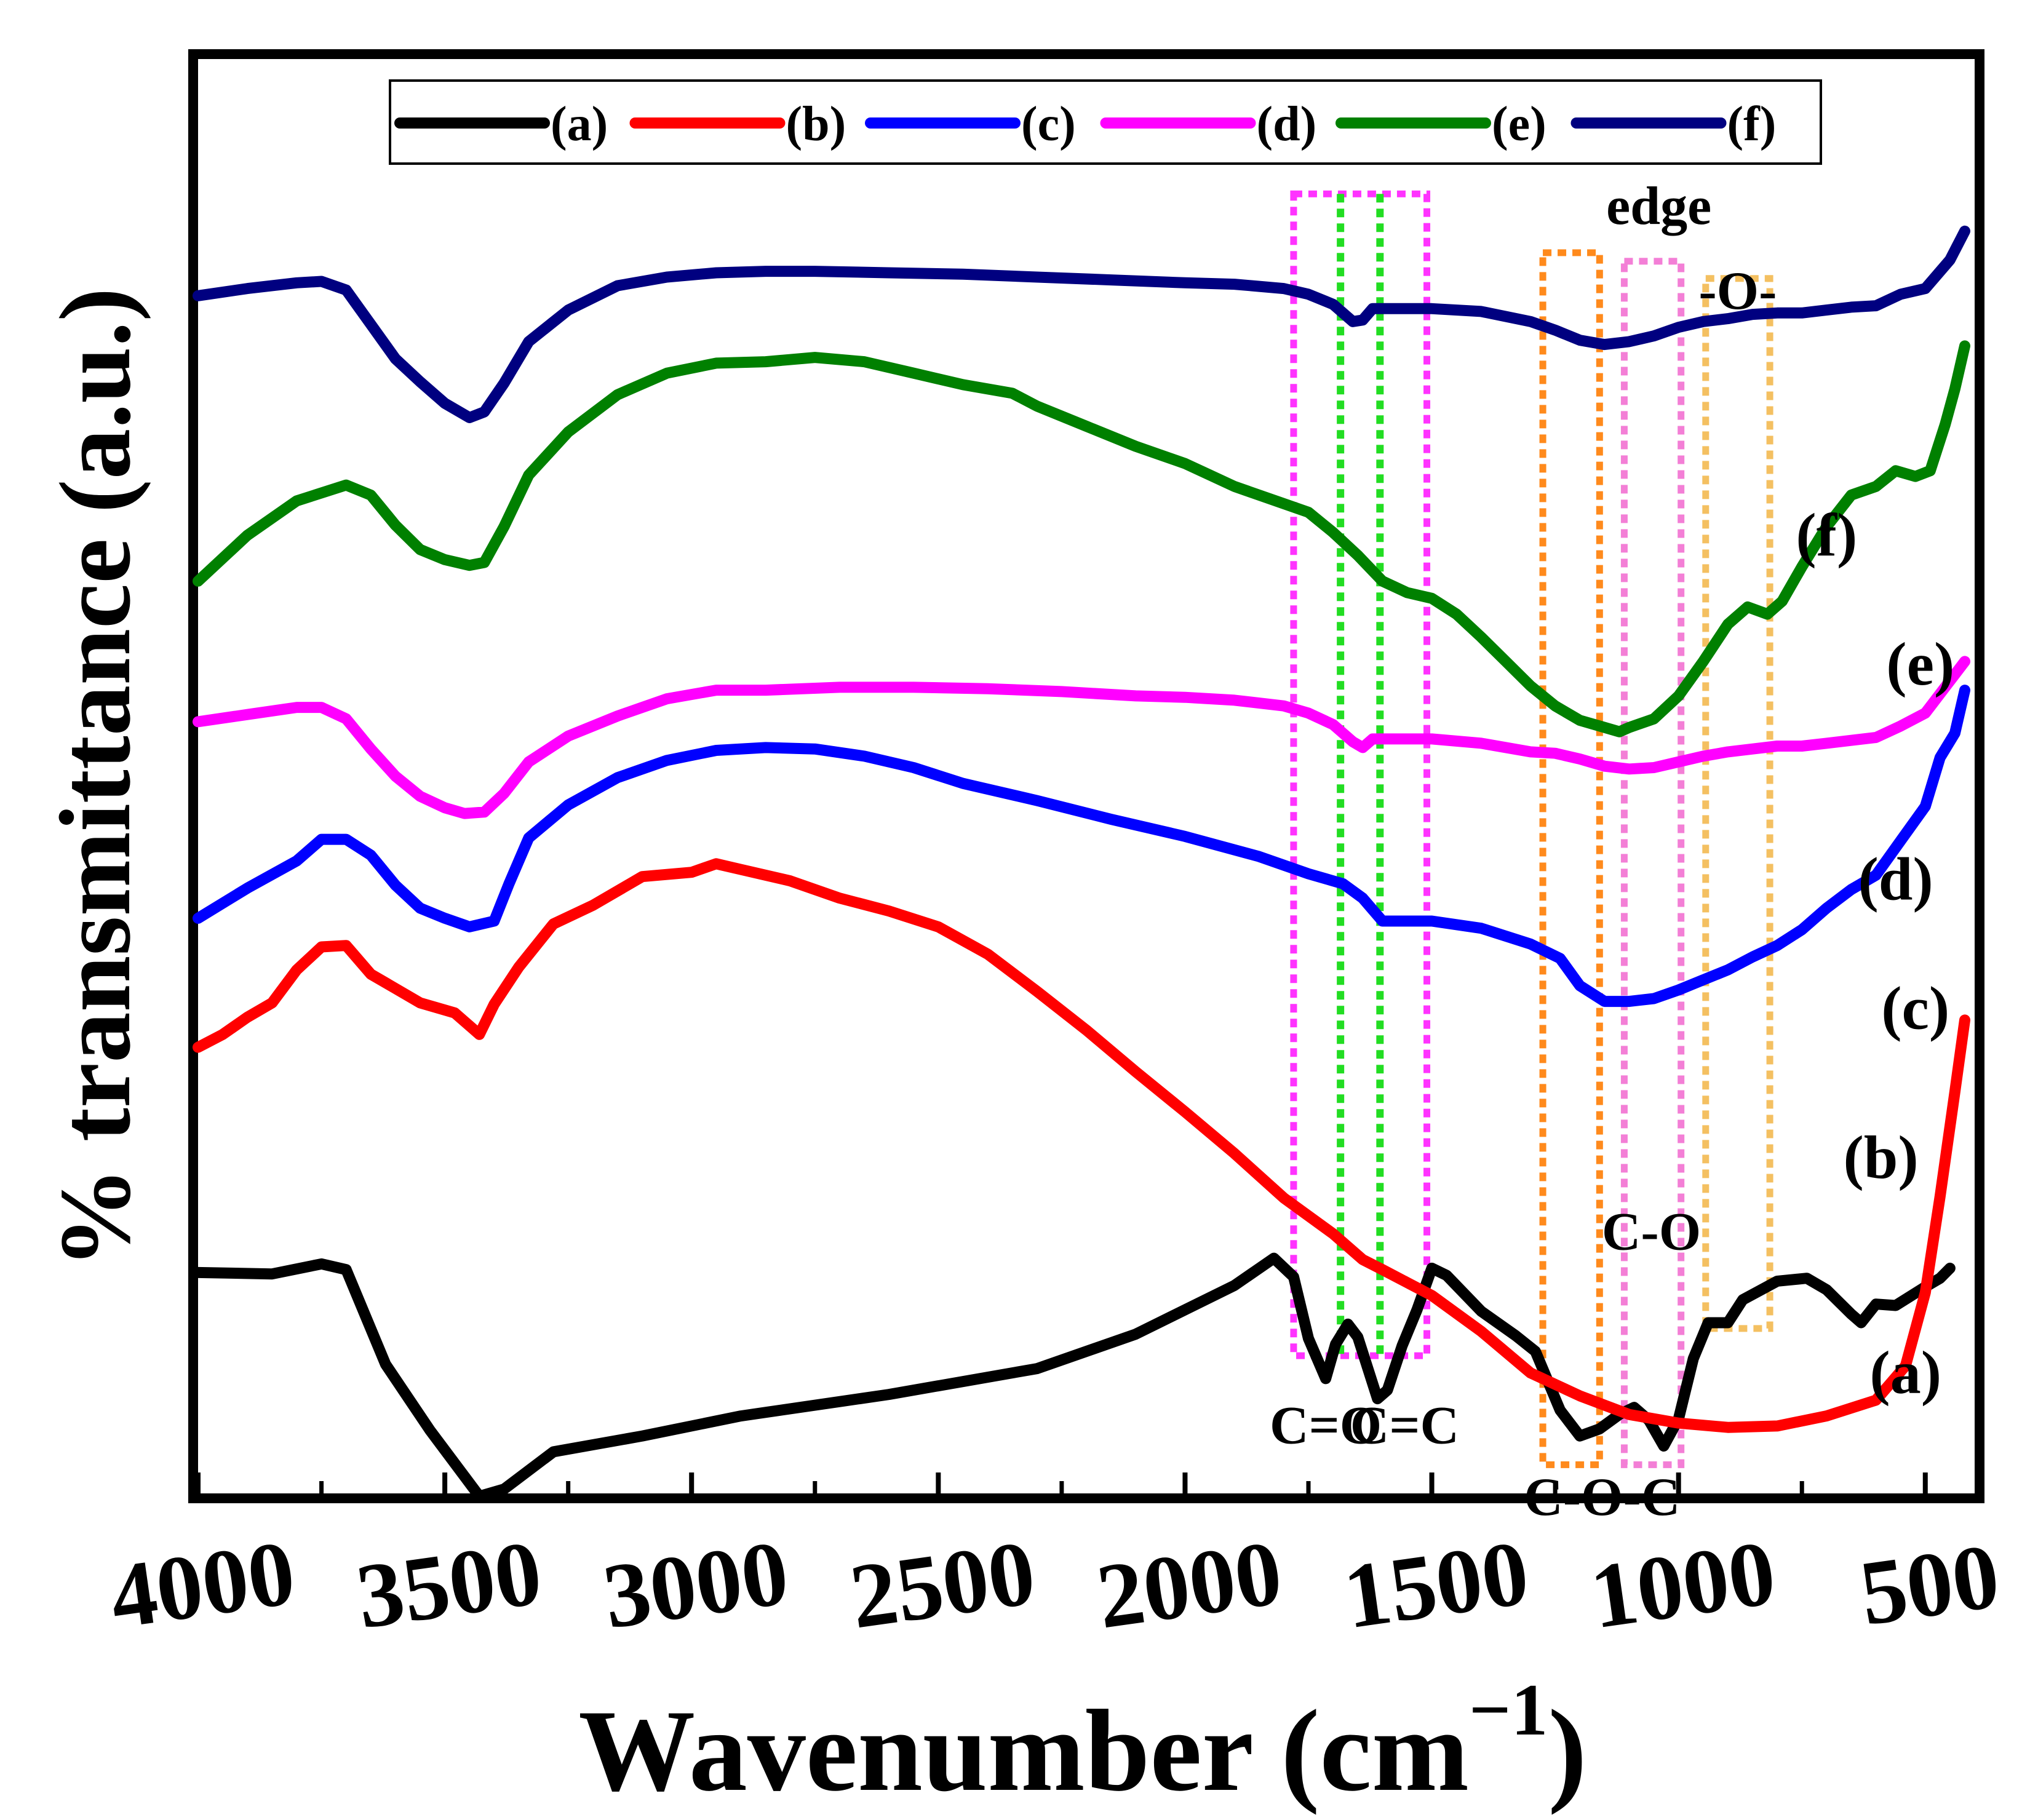  I want to click on x-axis-tick-labels: 4000 3500 3000 2500 2000 1500 1000 500, so click(1054, 1585).